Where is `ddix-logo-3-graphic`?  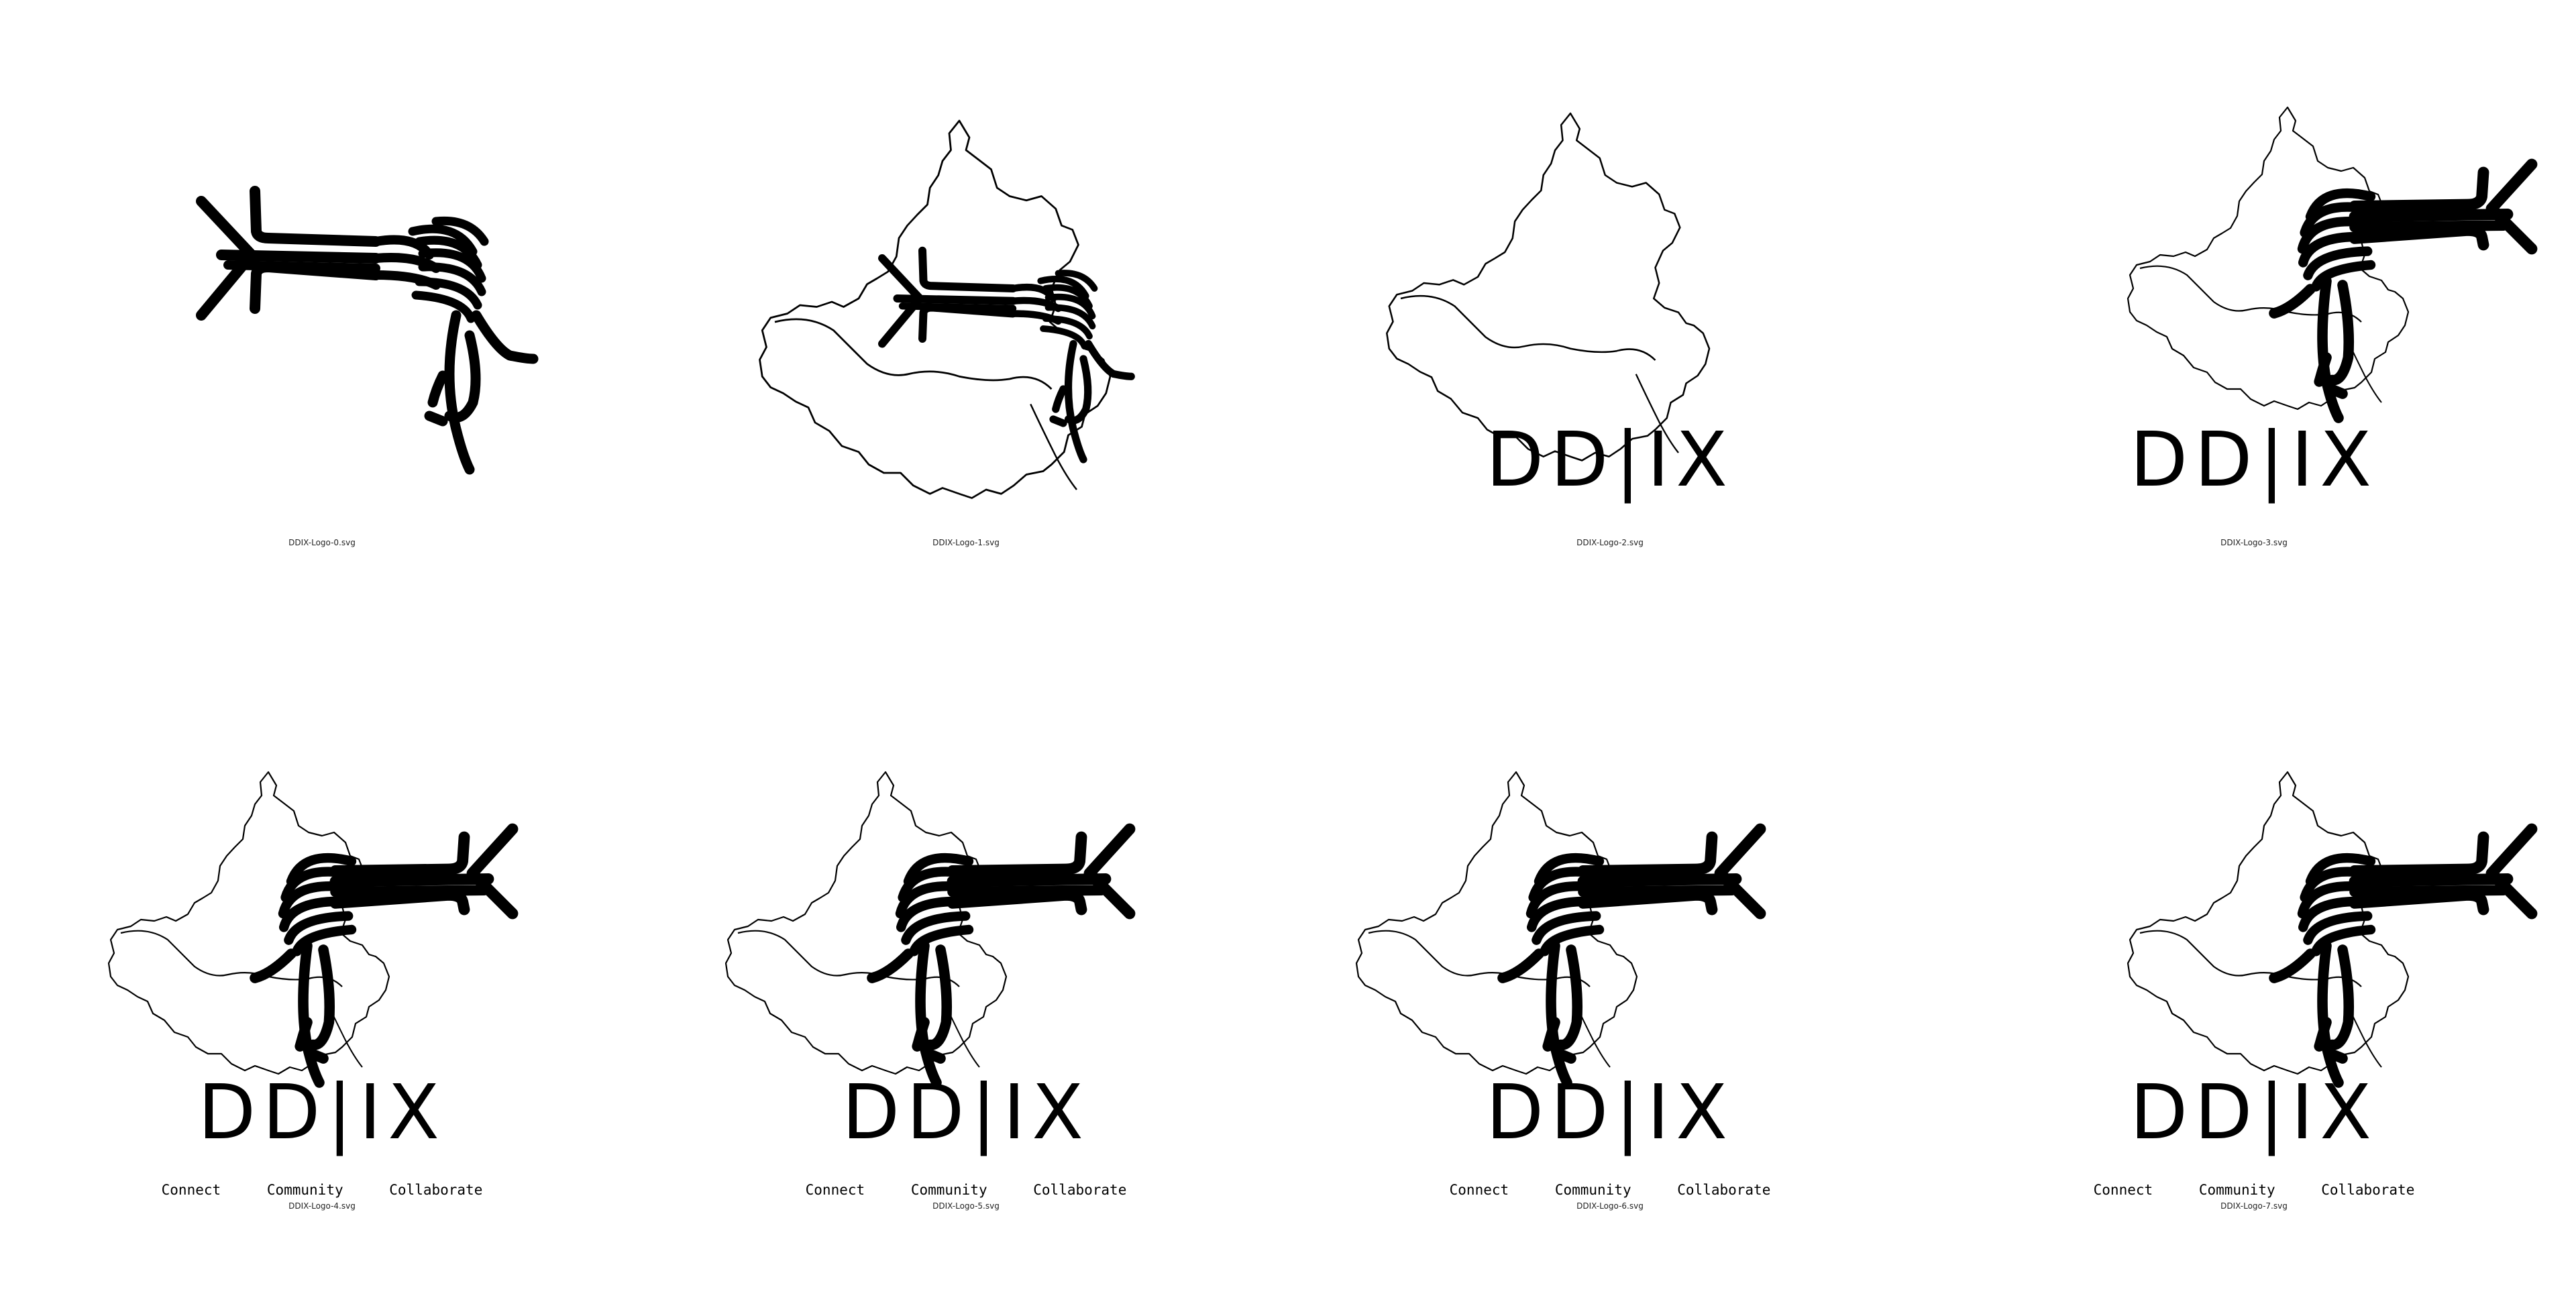
ddix-logo-3-graphic is located at coordinates (2351, 382).